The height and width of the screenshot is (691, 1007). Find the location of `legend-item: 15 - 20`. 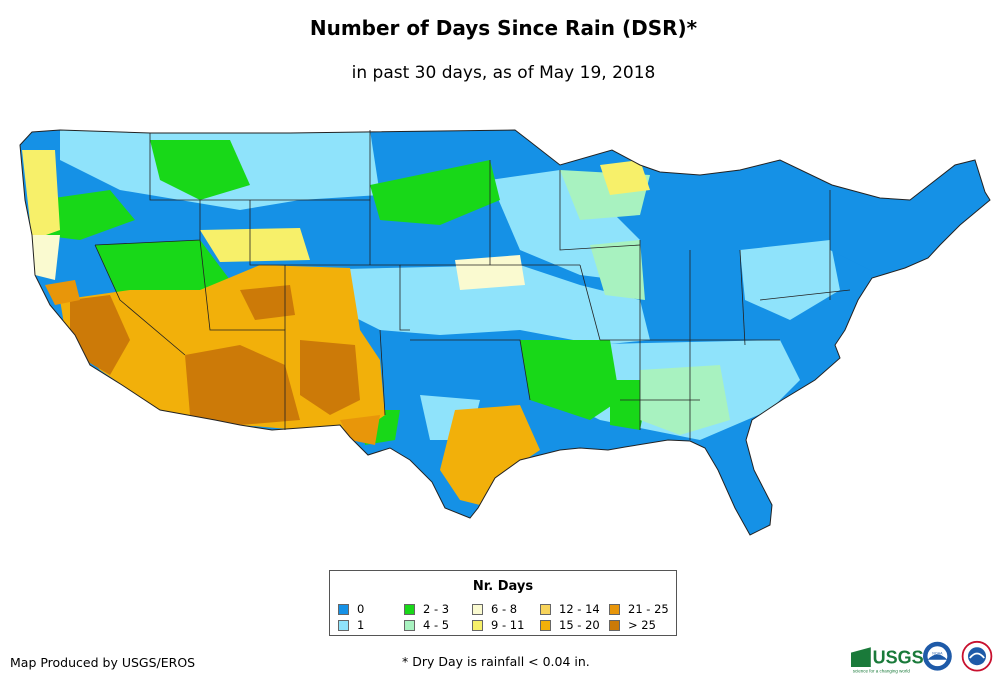

legend-item: 15 - 20 is located at coordinates (570, 625).